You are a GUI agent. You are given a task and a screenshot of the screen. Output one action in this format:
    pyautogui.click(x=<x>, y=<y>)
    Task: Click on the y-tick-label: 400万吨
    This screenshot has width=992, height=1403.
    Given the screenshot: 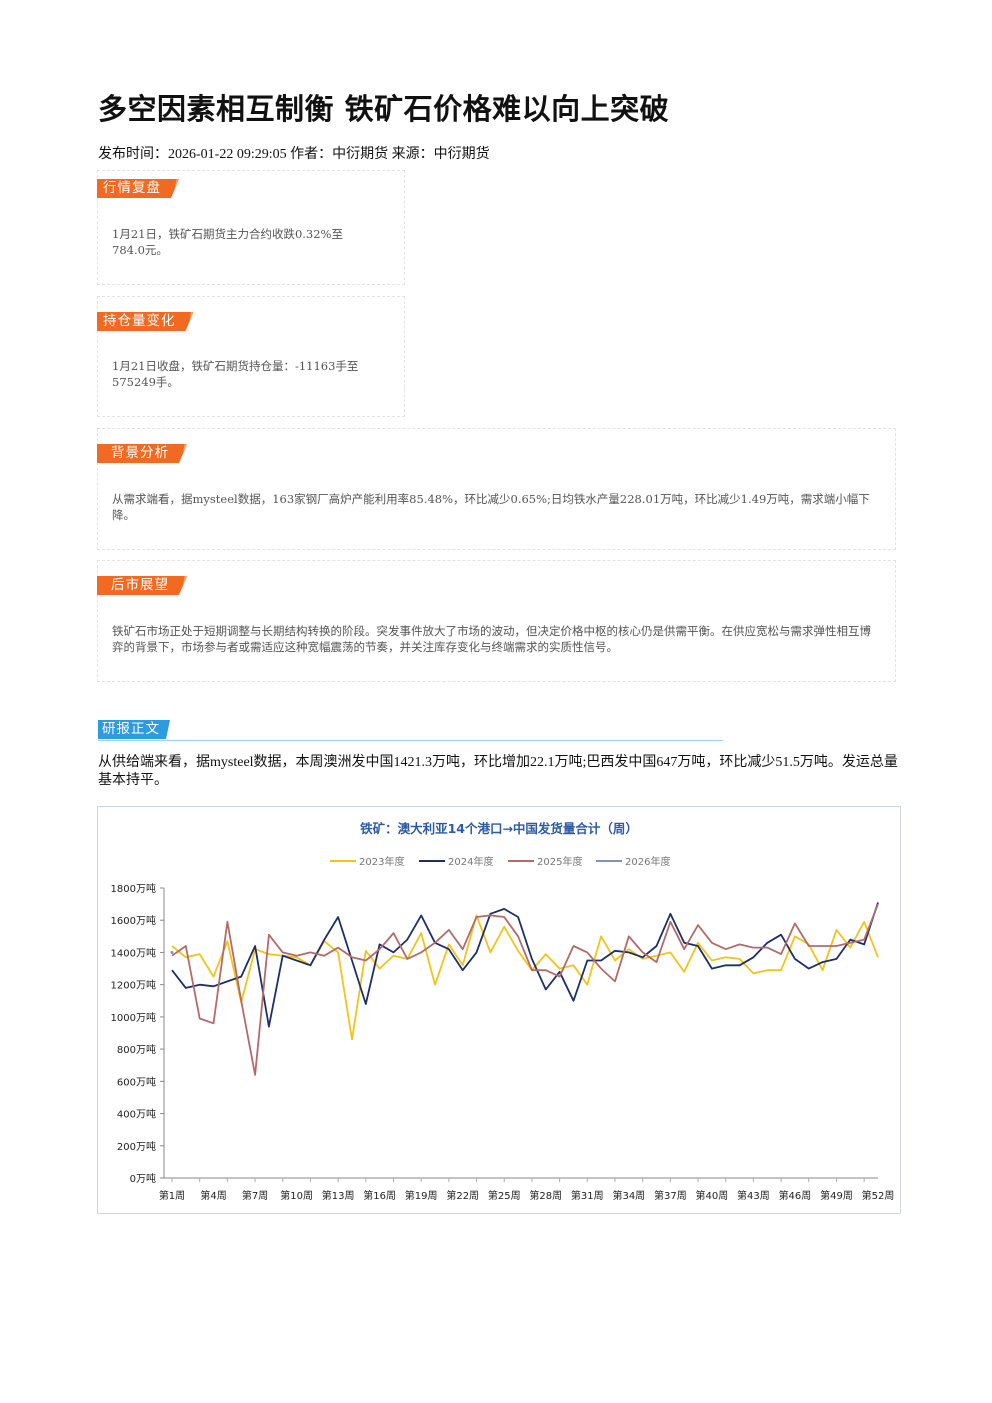 What is the action you would take?
    pyautogui.click(x=136, y=1114)
    